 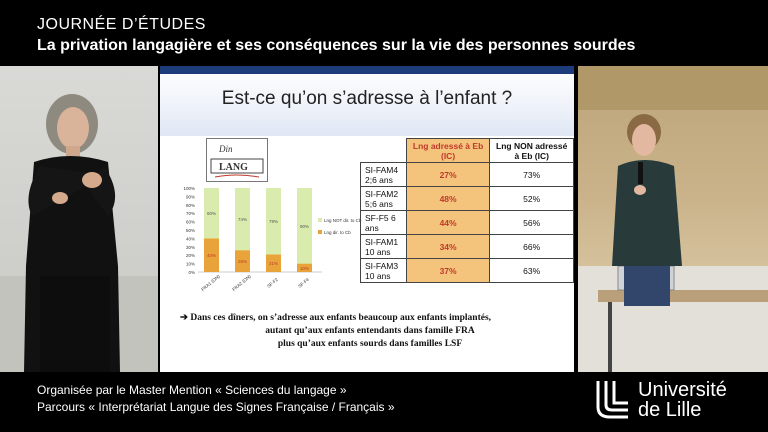 I want to click on svg-text: Din, so click(x=225, y=149).